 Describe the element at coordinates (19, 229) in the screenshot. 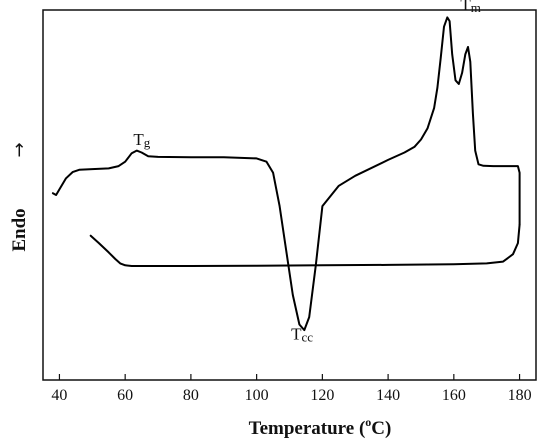

I see `y-axis-label: Endo` at that location.